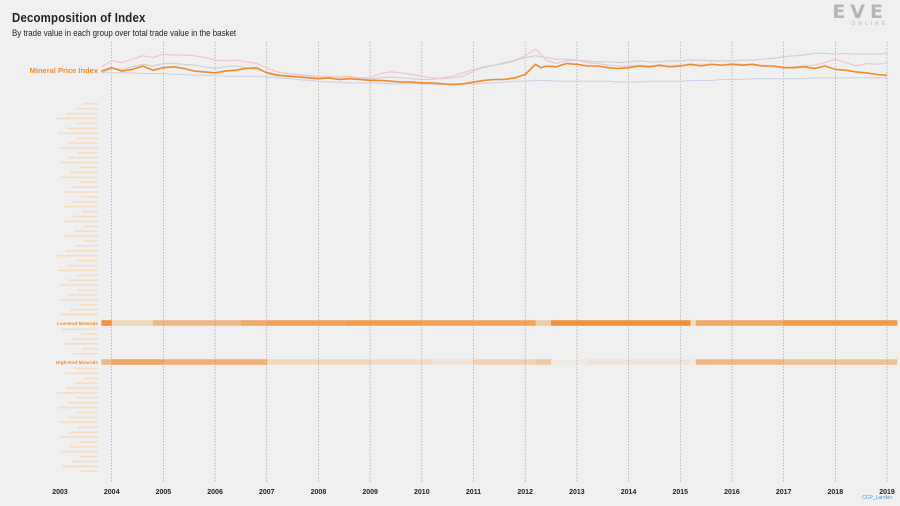  What do you see at coordinates (267, 492) in the screenshot?
I see `x-tick-label: 2007` at bounding box center [267, 492].